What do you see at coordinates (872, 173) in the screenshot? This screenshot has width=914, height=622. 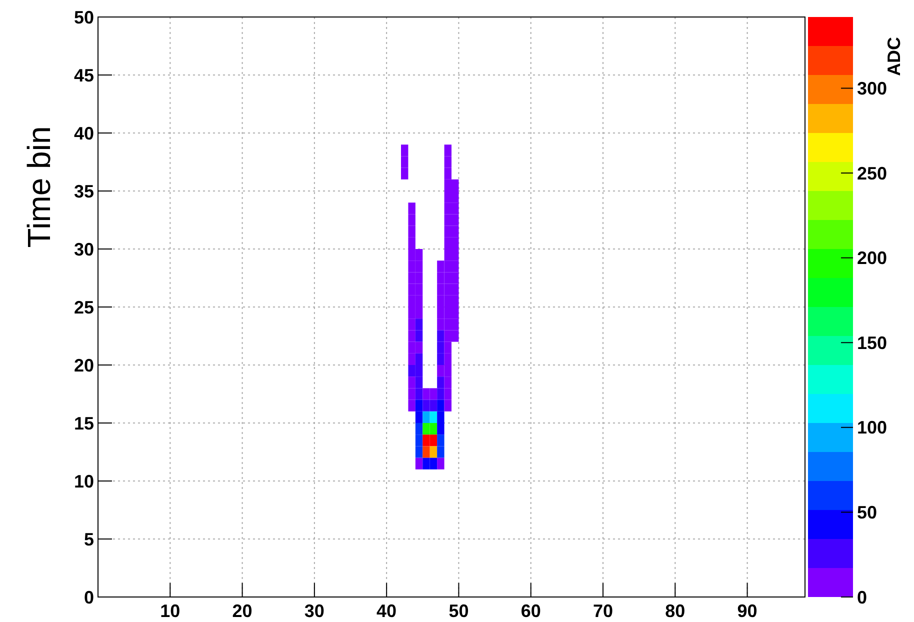 I see `color-bar-label: 250` at bounding box center [872, 173].